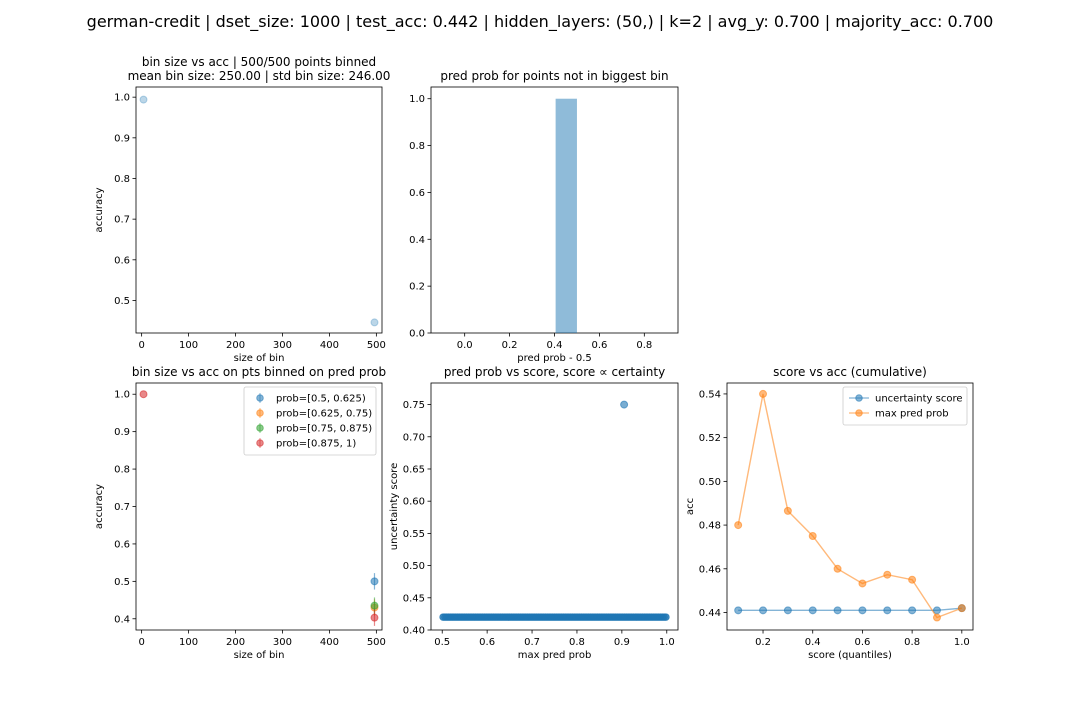  Describe the element at coordinates (122, 301) in the screenshot. I see `y-tick-label: 0.5` at that location.